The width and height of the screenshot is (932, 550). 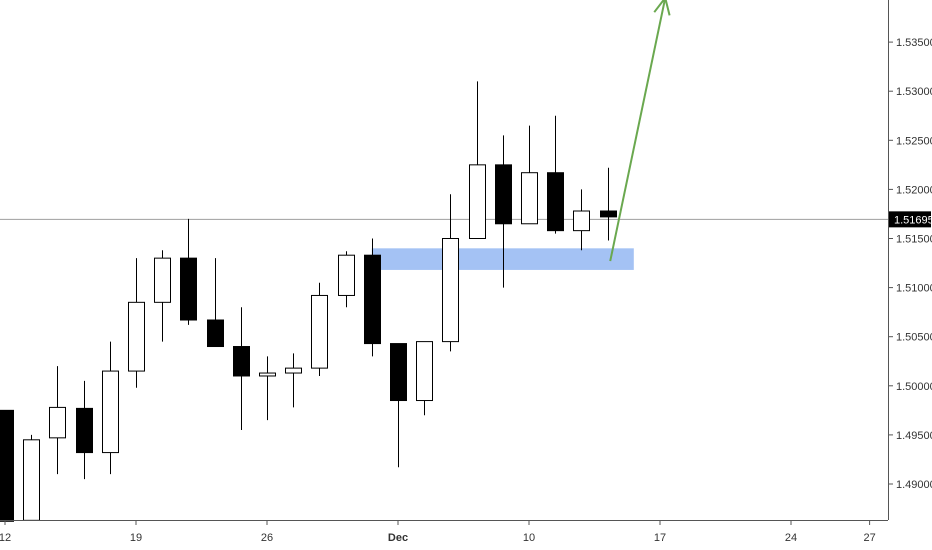 What do you see at coordinates (913, 220) in the screenshot?
I see `current-price-label: 1.51695` at bounding box center [913, 220].